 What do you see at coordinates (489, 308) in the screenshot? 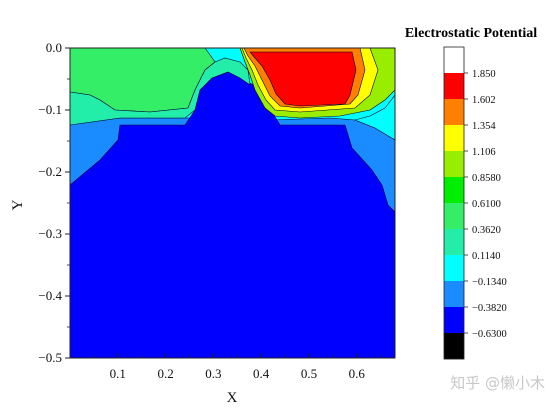
I see `colorbar-label: −0.3820` at bounding box center [489, 308].